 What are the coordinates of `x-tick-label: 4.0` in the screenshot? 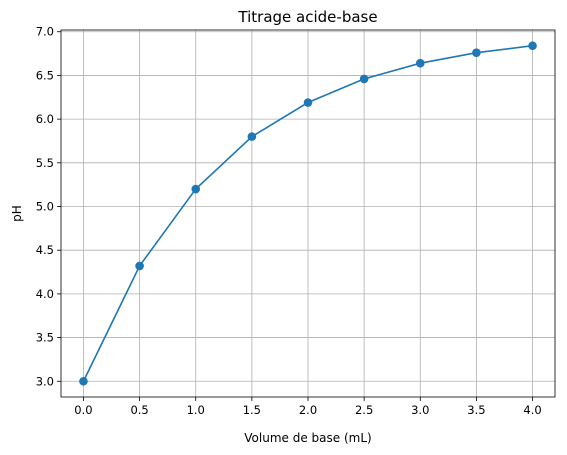 It's located at (532, 410).